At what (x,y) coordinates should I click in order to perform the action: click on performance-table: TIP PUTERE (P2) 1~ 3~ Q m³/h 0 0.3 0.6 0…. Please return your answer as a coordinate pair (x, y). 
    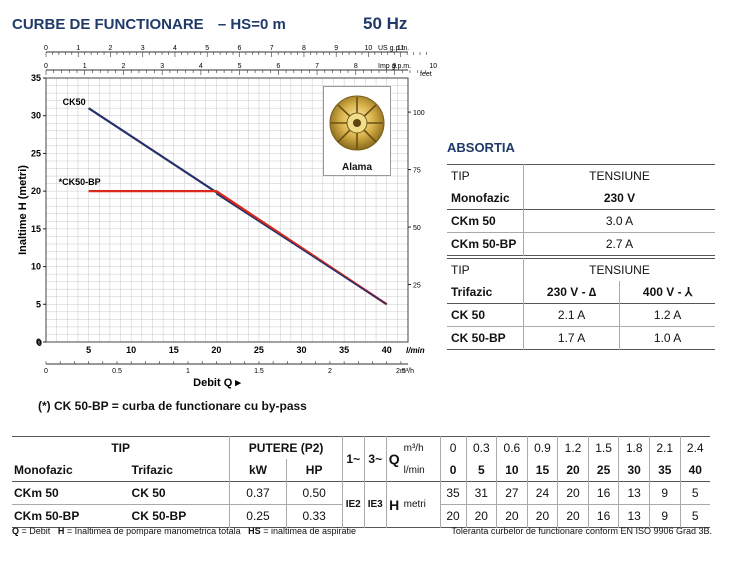
    Looking at the image, I should click on (361, 482).